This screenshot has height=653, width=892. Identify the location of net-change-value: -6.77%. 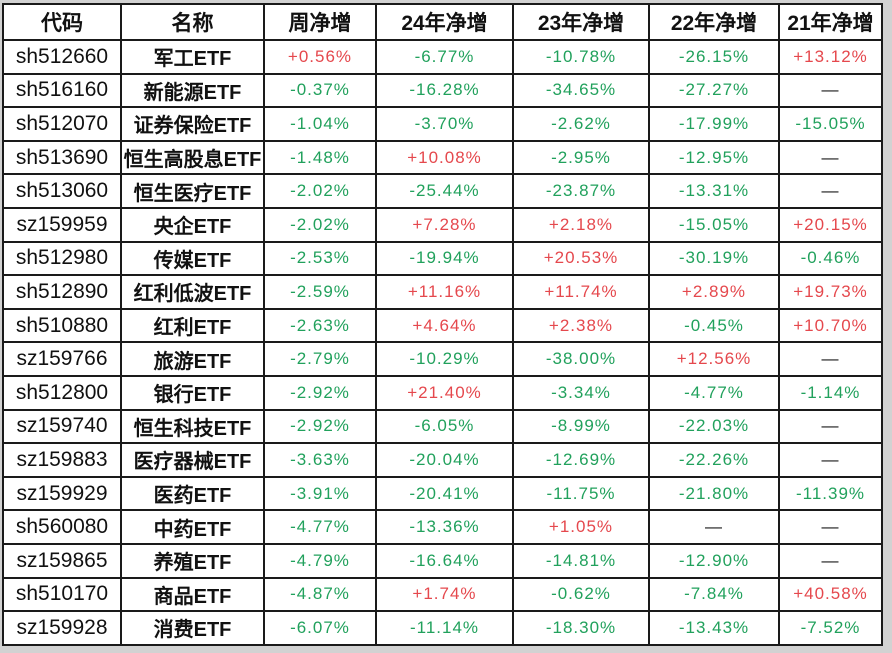
(444, 57).